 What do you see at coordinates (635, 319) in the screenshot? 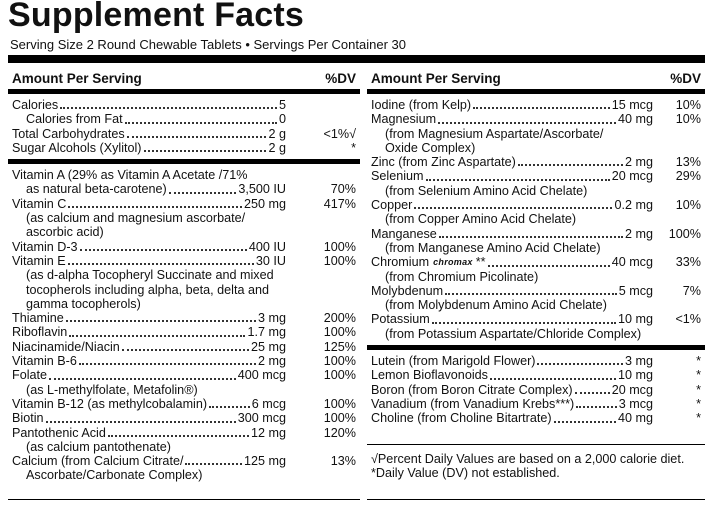
I see `amount: 10 mg` at bounding box center [635, 319].